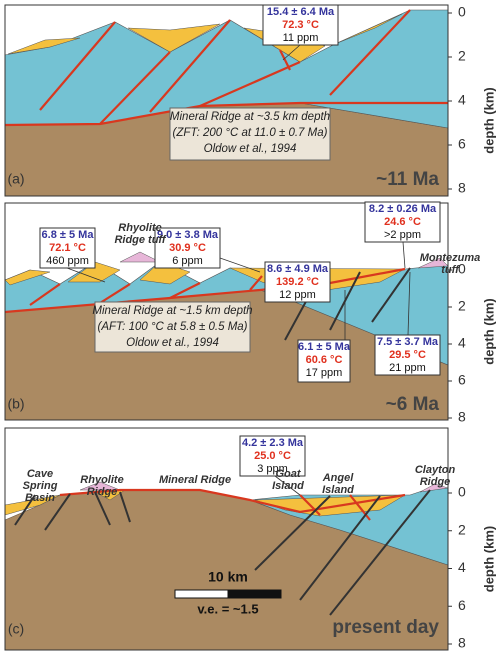 The width and height of the screenshot is (500, 660). Describe the element at coordinates (324, 373) in the screenshot. I see `box-conc: 17 ppm` at that location.